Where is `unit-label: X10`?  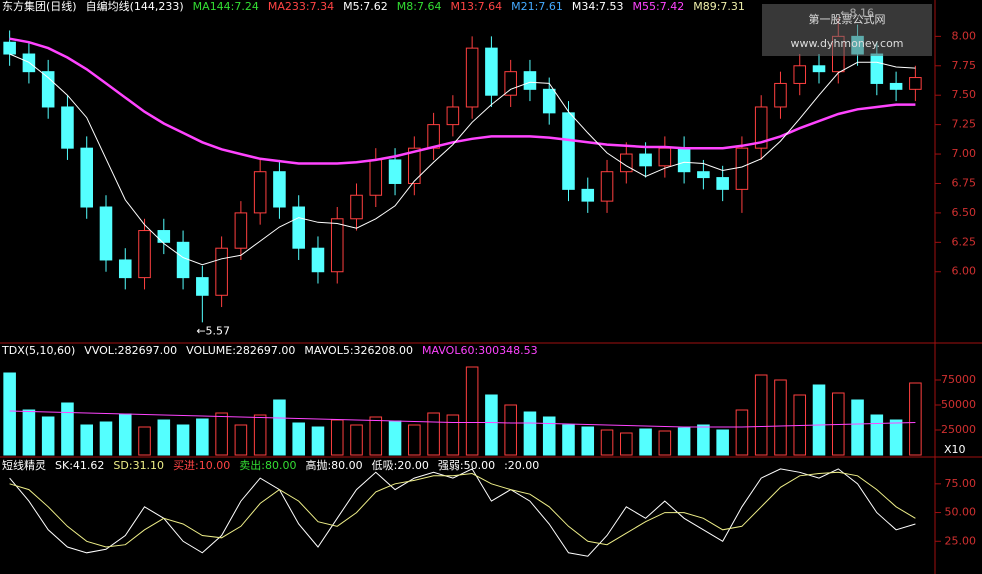
unit-label: X10 is located at coordinates (955, 449).